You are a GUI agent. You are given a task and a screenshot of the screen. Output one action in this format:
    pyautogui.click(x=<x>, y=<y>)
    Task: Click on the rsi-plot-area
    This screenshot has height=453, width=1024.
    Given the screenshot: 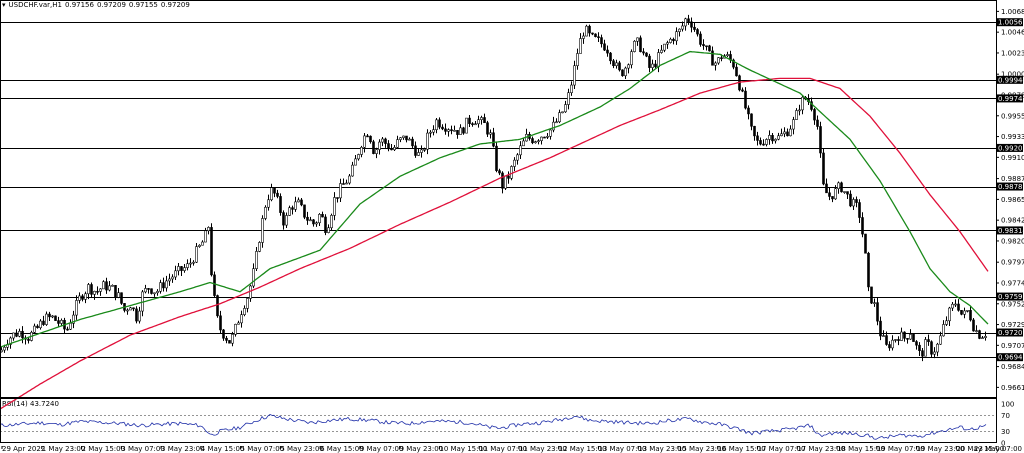 What is the action you would take?
    pyautogui.click(x=498, y=427)
    